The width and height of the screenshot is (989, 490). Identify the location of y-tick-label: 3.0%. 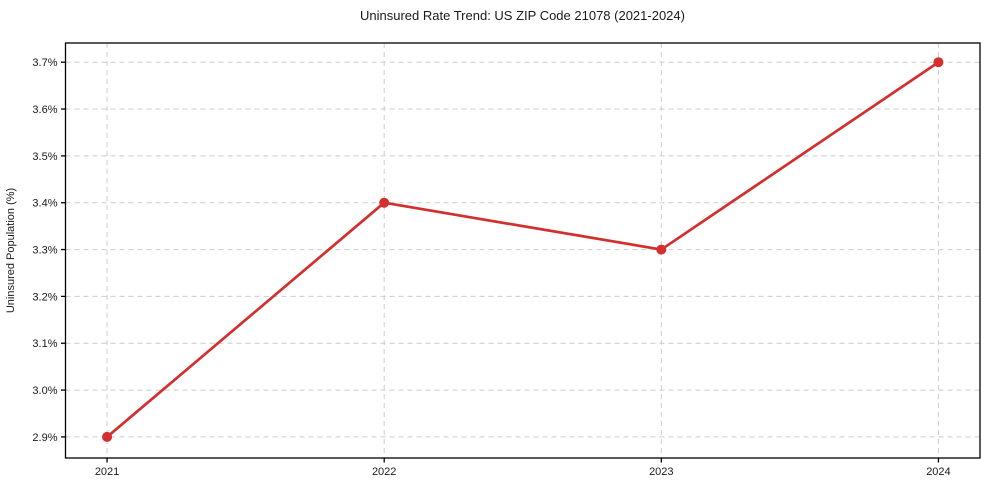
(44, 391).